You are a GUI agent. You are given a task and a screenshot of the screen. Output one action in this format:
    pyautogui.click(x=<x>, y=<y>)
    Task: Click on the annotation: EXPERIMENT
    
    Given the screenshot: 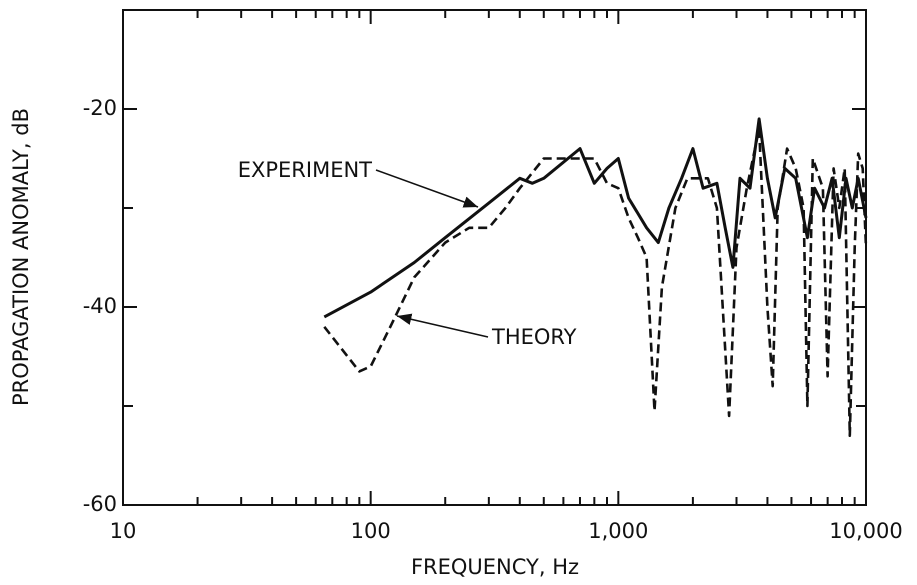 What is the action you would take?
    pyautogui.click(x=305, y=170)
    